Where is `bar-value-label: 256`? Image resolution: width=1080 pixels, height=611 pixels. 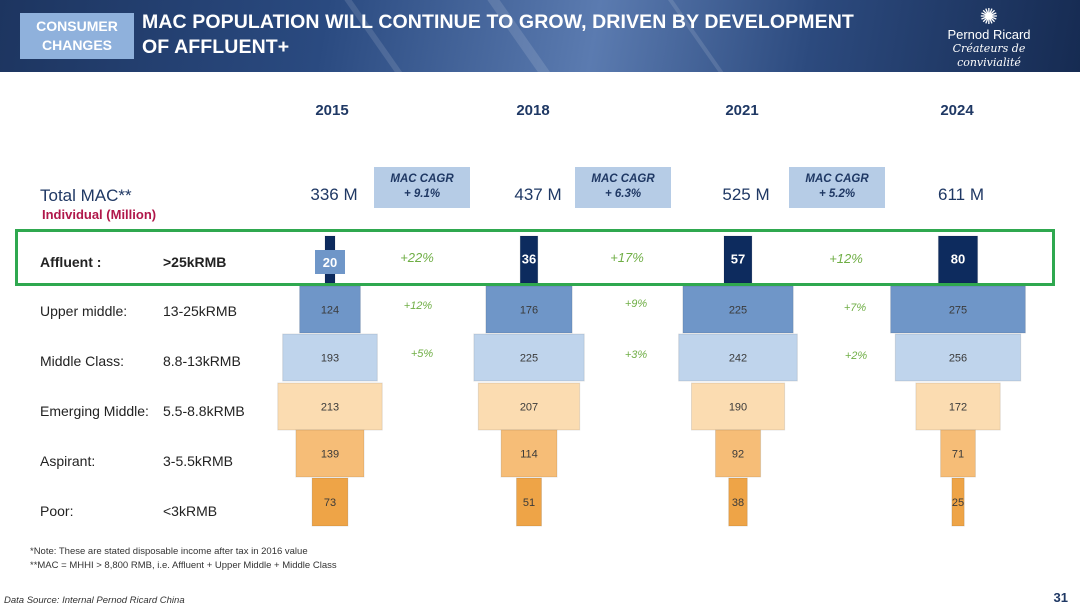
bar-value-label: 256 is located at coordinates (958, 359).